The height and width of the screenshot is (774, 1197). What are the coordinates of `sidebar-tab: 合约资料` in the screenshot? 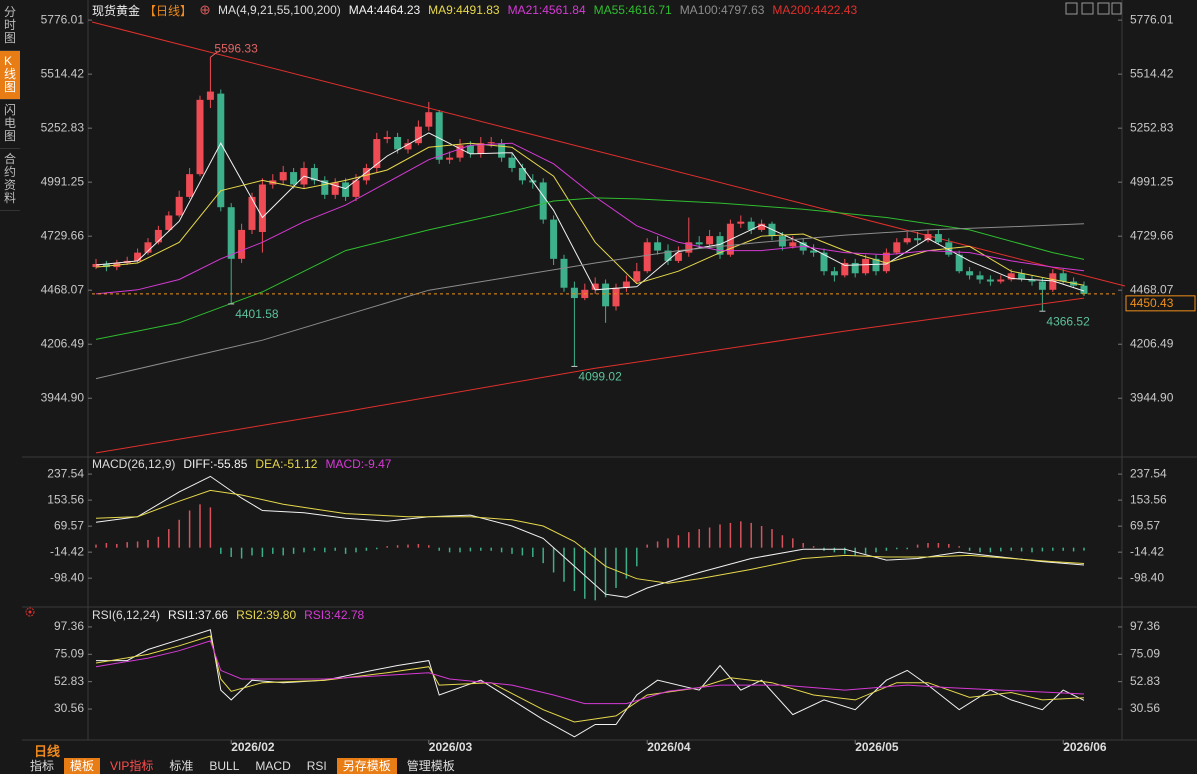 It's located at (10, 180).